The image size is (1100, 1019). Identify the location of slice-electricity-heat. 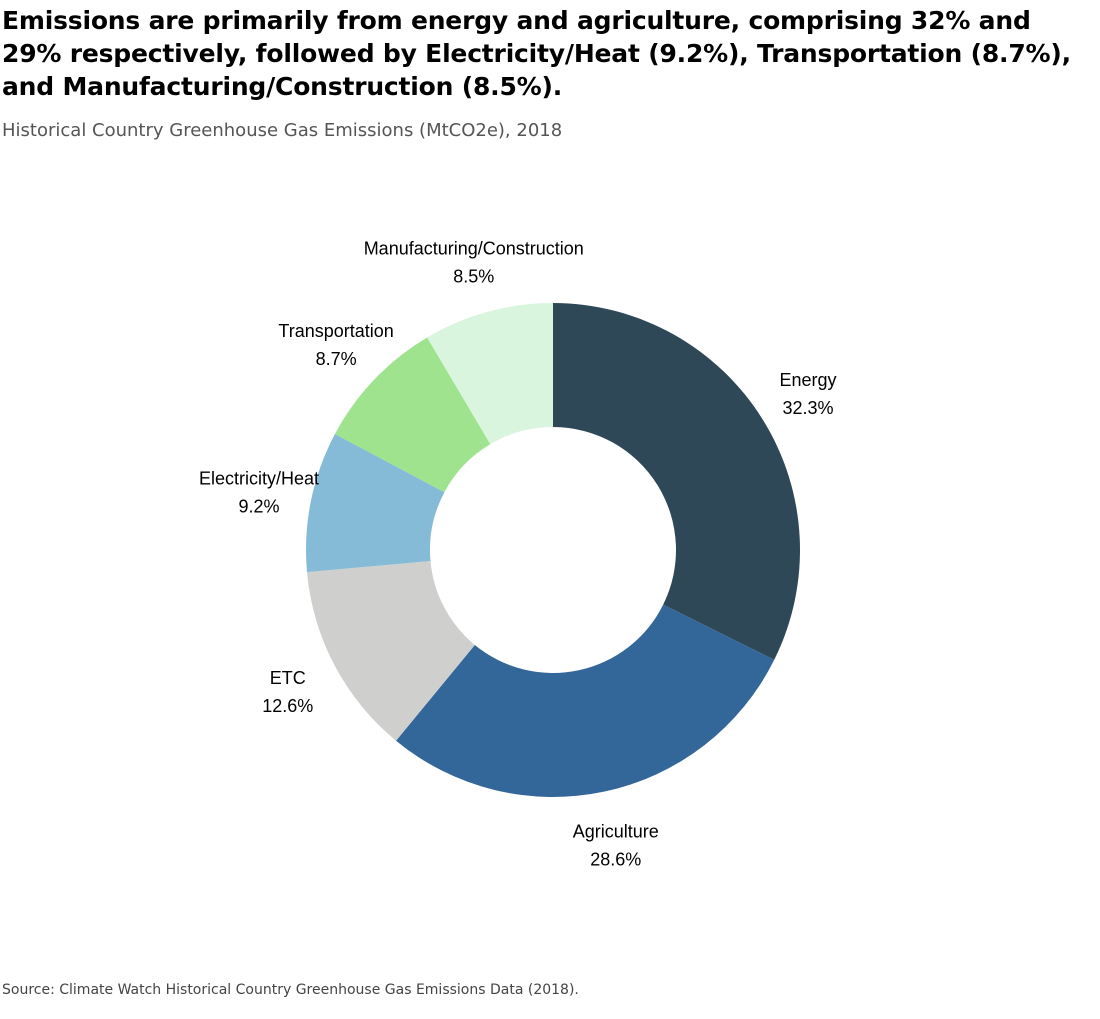
(375, 503).